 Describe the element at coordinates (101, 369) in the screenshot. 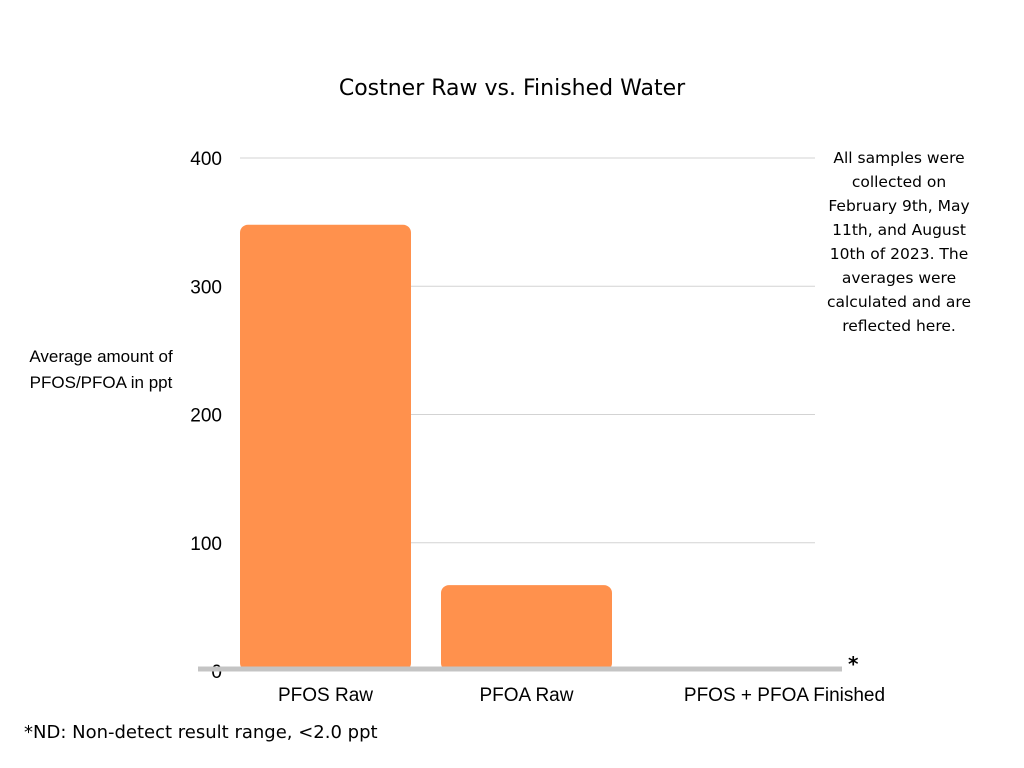

I see `y-axis-label: Average amount of PFOS/PFOA in ppt` at that location.